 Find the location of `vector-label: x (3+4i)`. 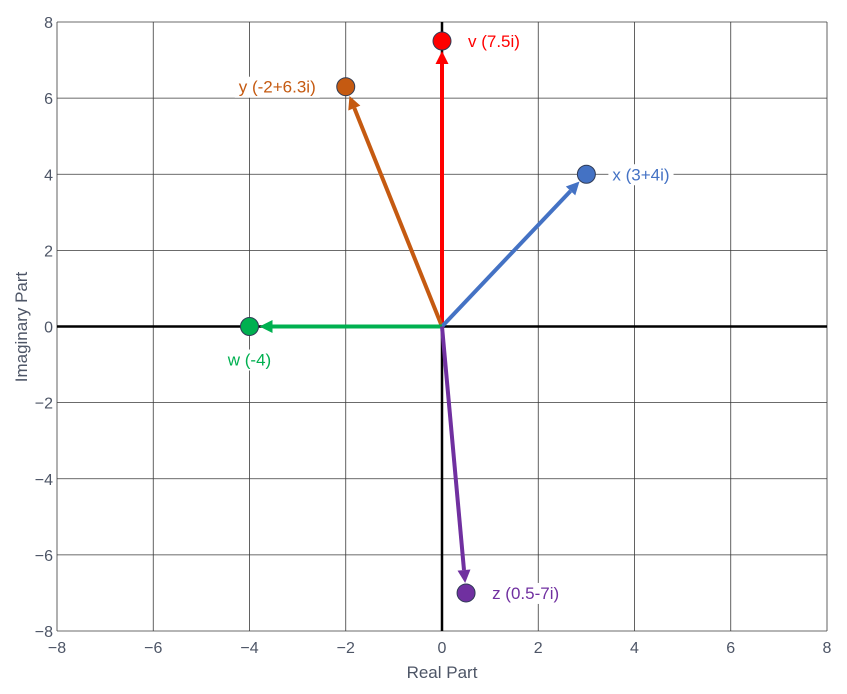

vector-label: x (3+4i) is located at coordinates (640, 174).